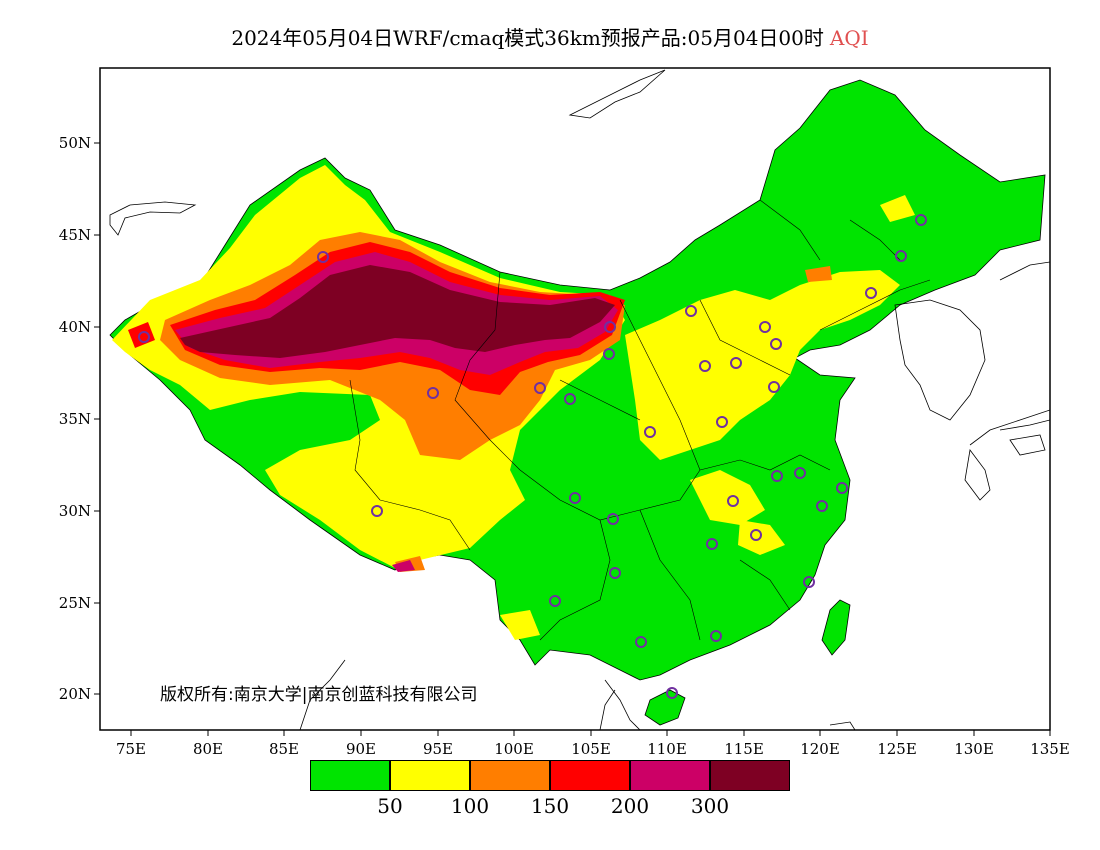  Describe the element at coordinates (403, 566) in the screenshot. I see `aqi-zone-very-unhealthy` at that location.